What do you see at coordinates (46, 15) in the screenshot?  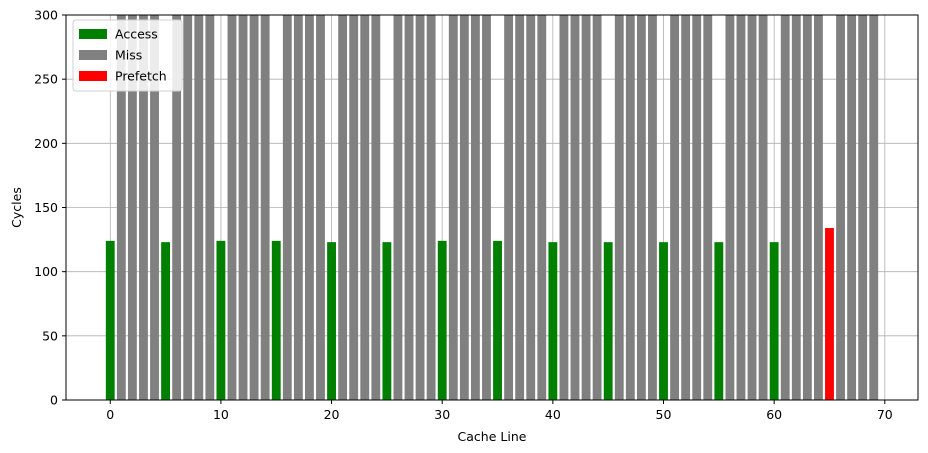 I see `y-tick-label: 300` at bounding box center [46, 15].